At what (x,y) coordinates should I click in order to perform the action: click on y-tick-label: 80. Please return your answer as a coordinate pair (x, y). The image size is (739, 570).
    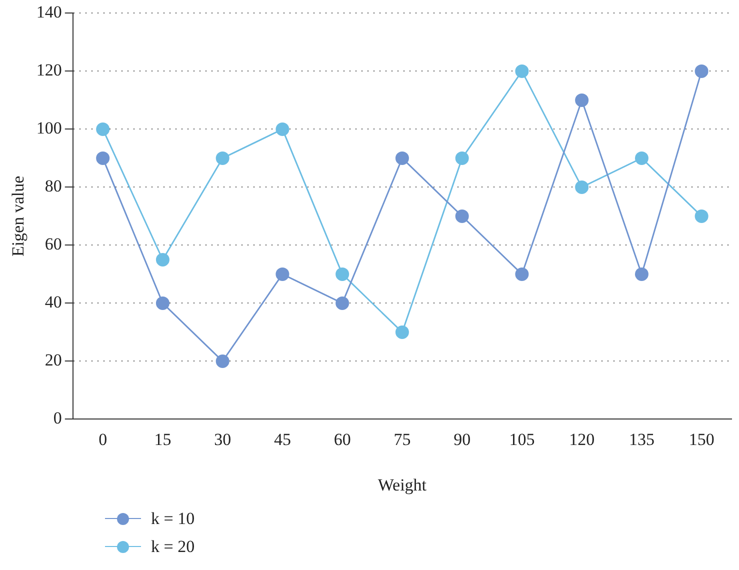
    Looking at the image, I should click on (53, 186).